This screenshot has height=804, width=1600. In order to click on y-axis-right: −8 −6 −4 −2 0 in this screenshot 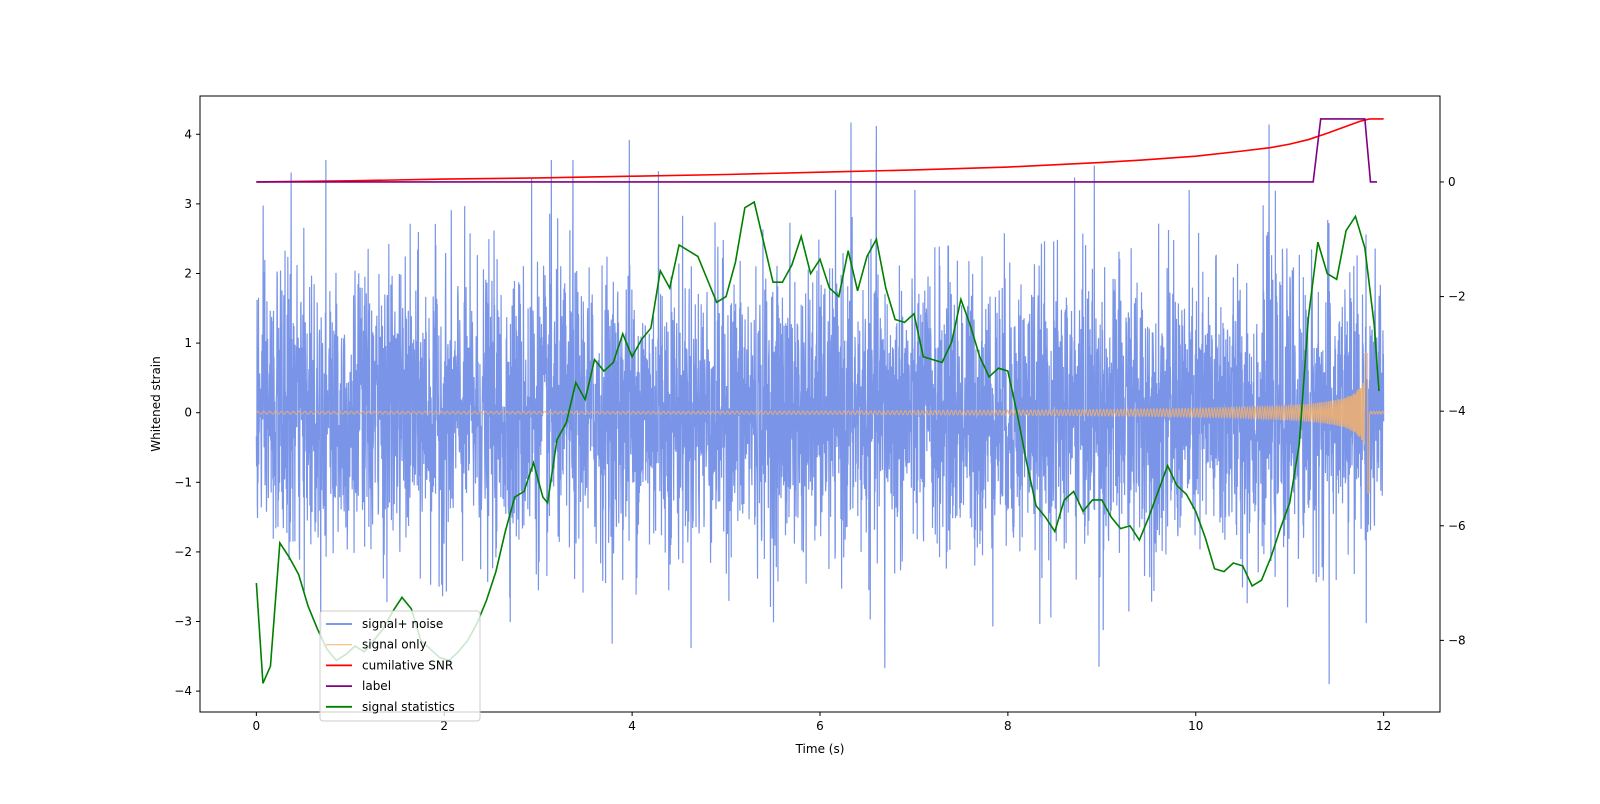, I will do `click(1453, 411)`.